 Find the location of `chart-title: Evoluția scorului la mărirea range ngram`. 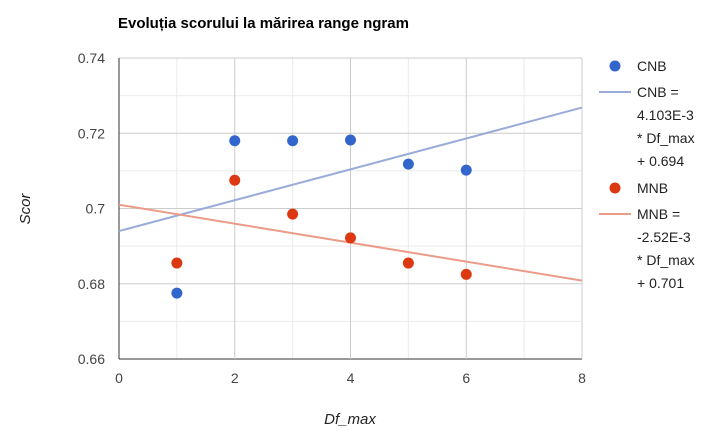

chart-title: Evoluția scorului la mărirea range ngram is located at coordinates (263, 23).